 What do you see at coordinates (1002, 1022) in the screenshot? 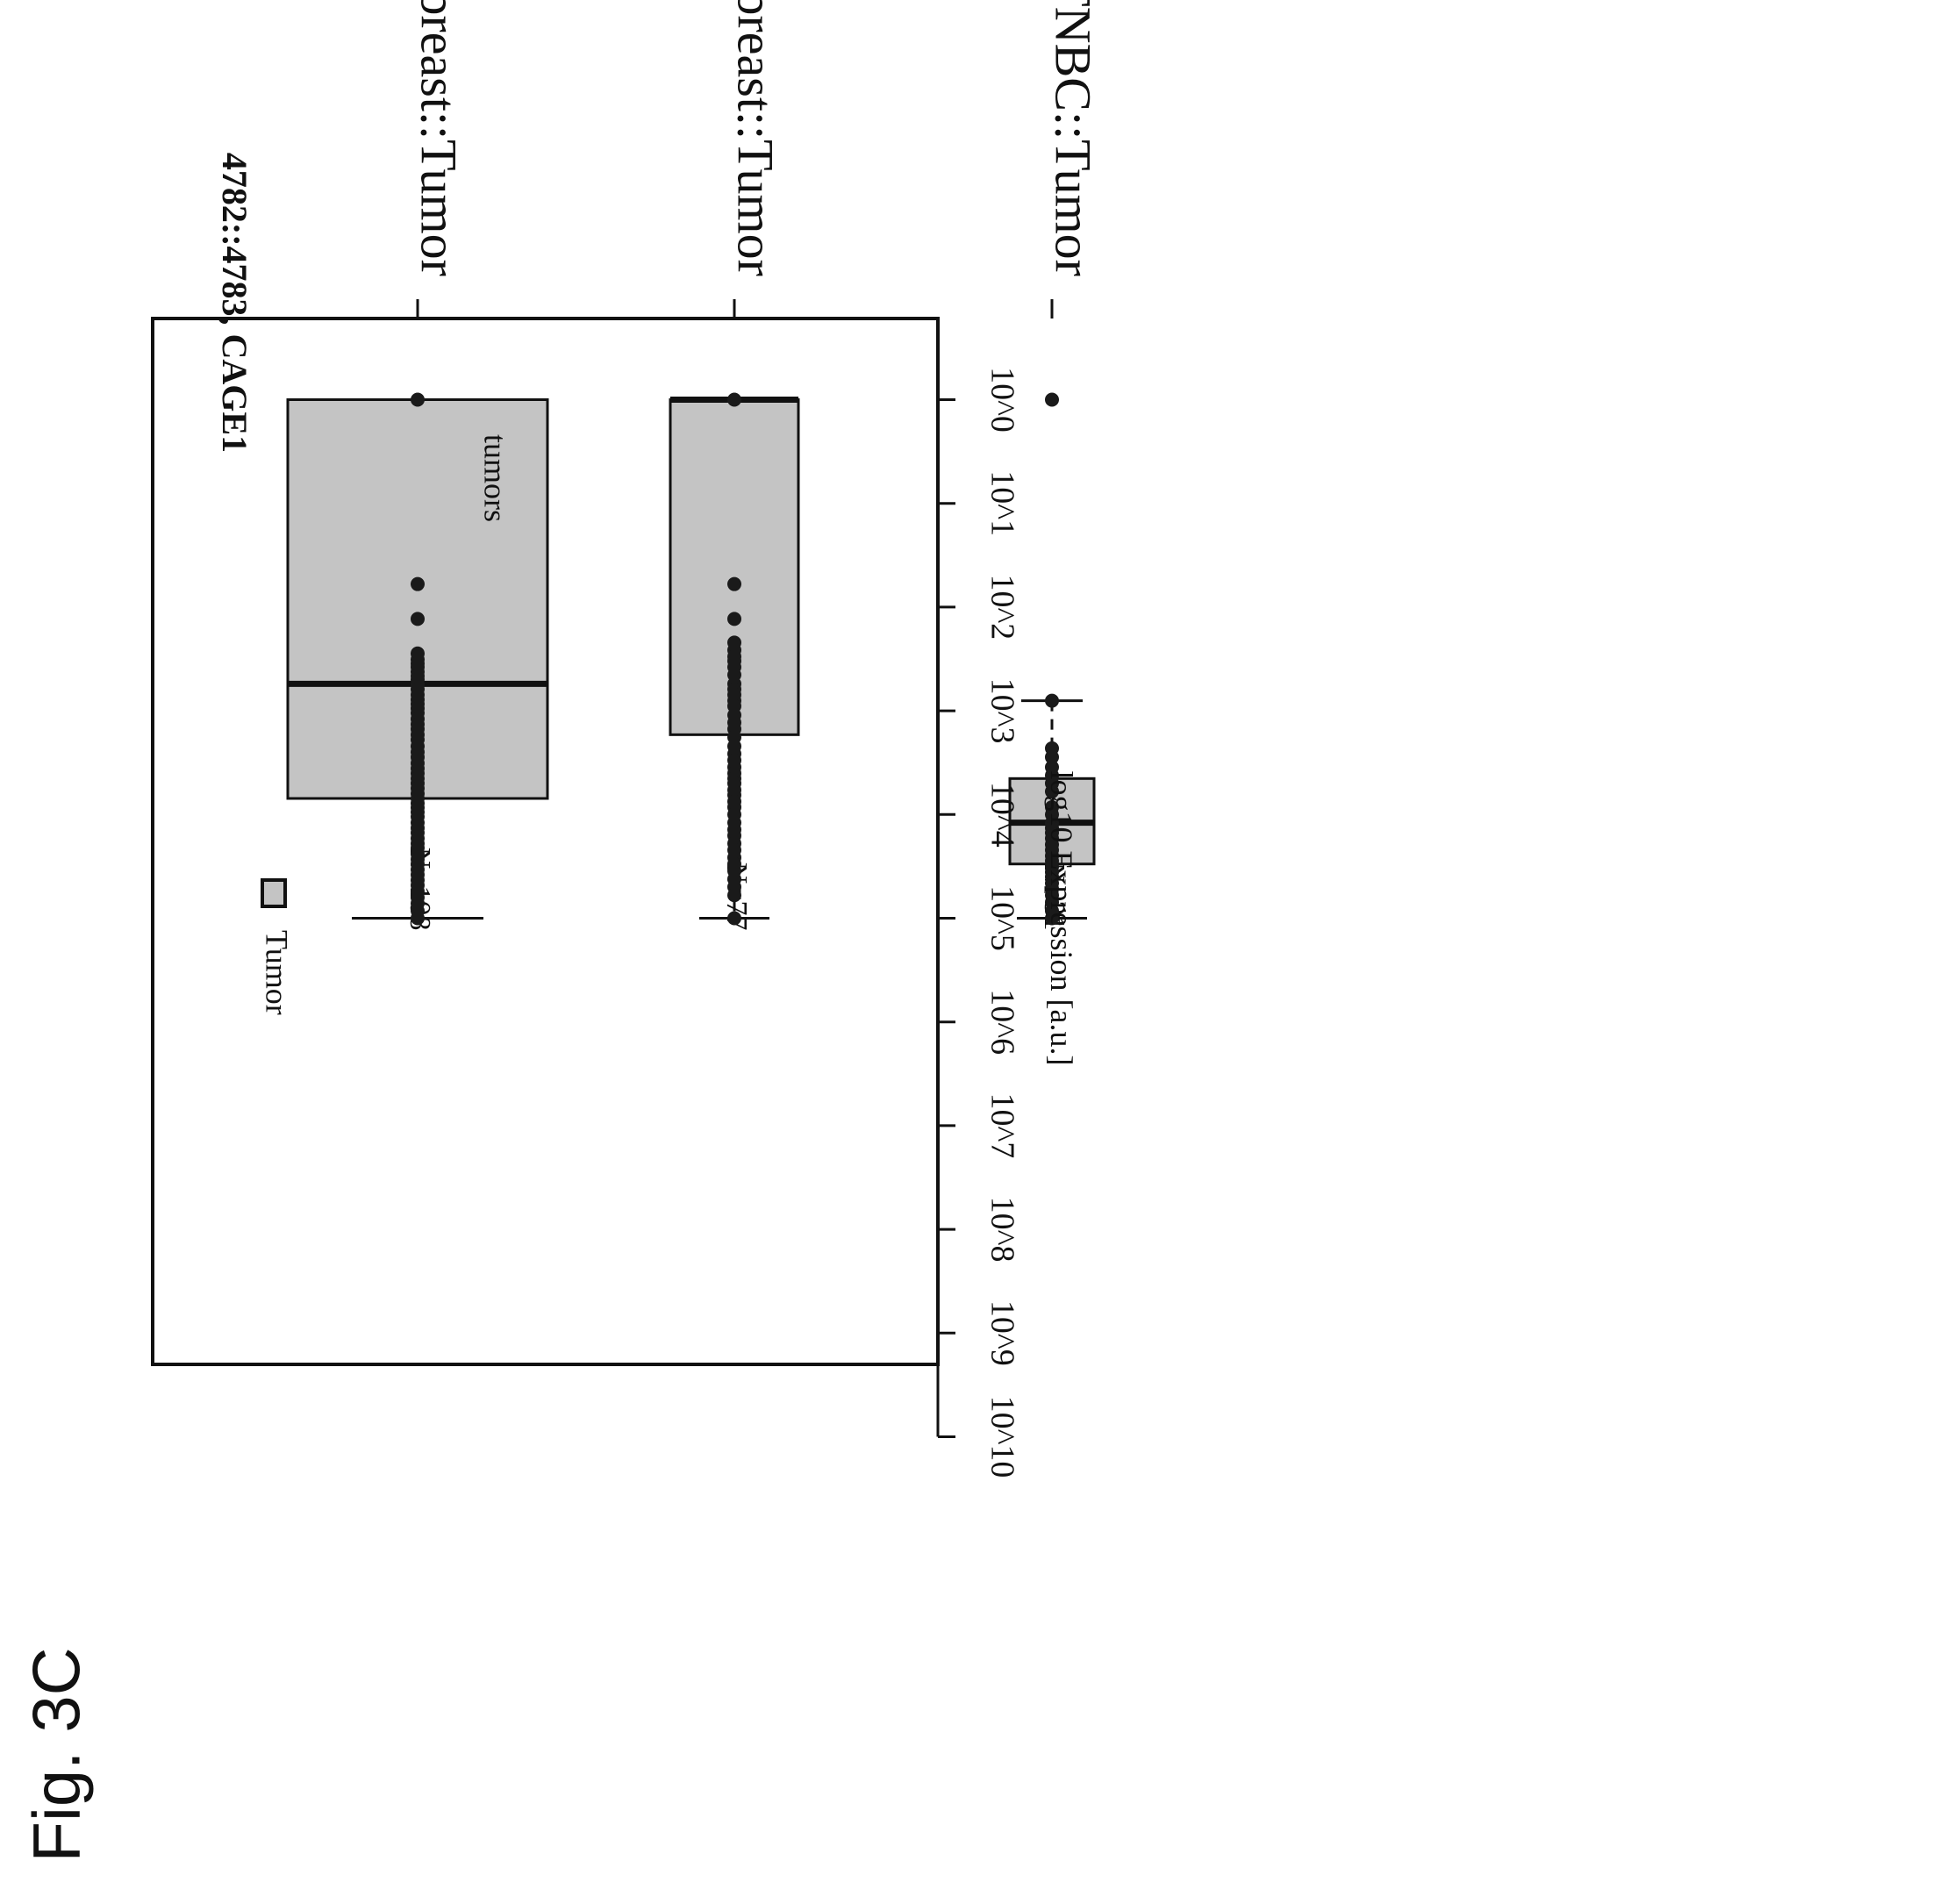
I see `y-tick-label: 10^6` at bounding box center [1002, 1022].